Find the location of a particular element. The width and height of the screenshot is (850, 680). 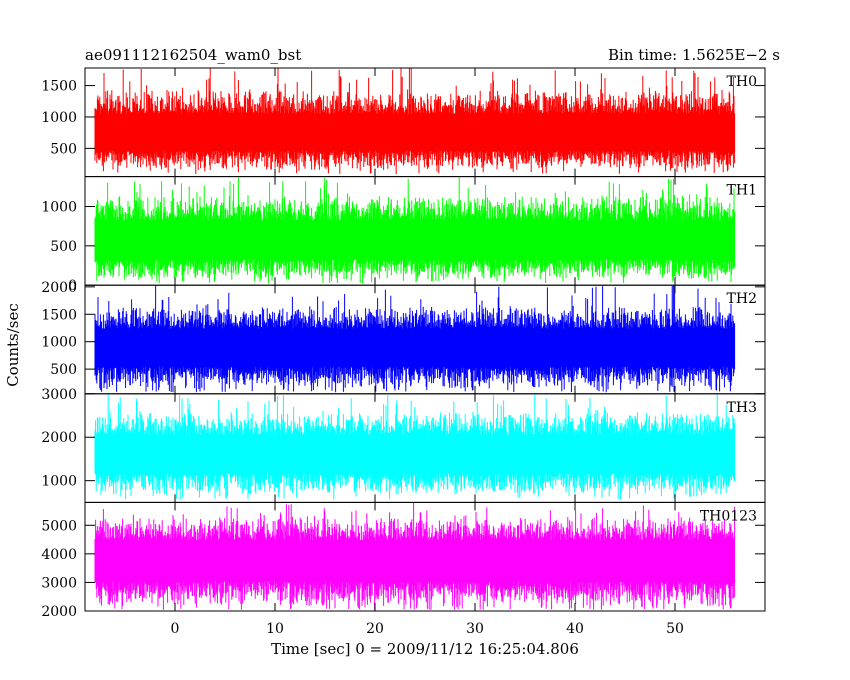

y-tick-label: 4000 is located at coordinates (59, 555).